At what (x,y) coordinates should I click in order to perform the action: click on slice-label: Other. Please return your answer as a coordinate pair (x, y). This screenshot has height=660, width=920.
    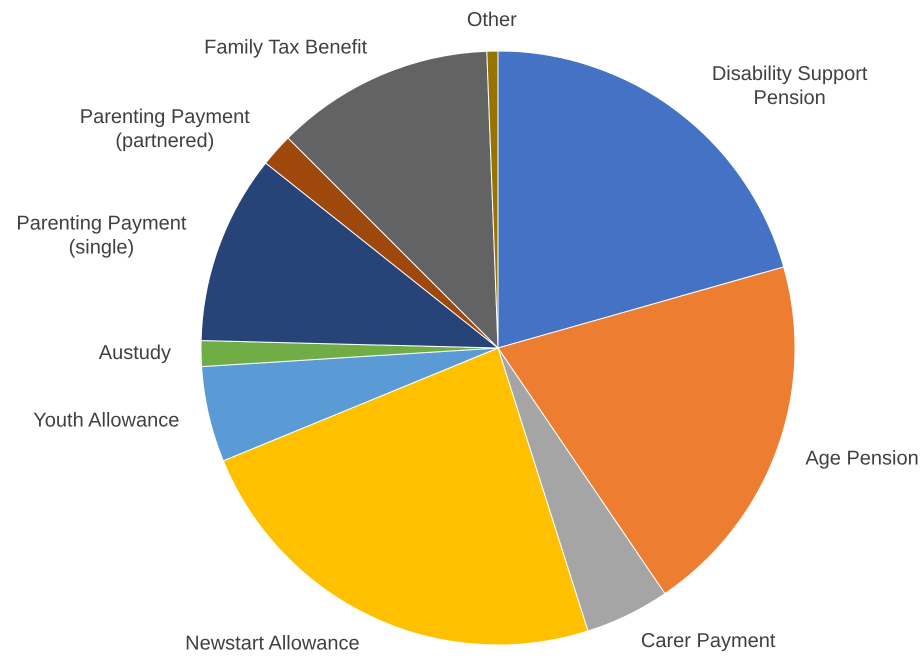
    Looking at the image, I should click on (492, 20).